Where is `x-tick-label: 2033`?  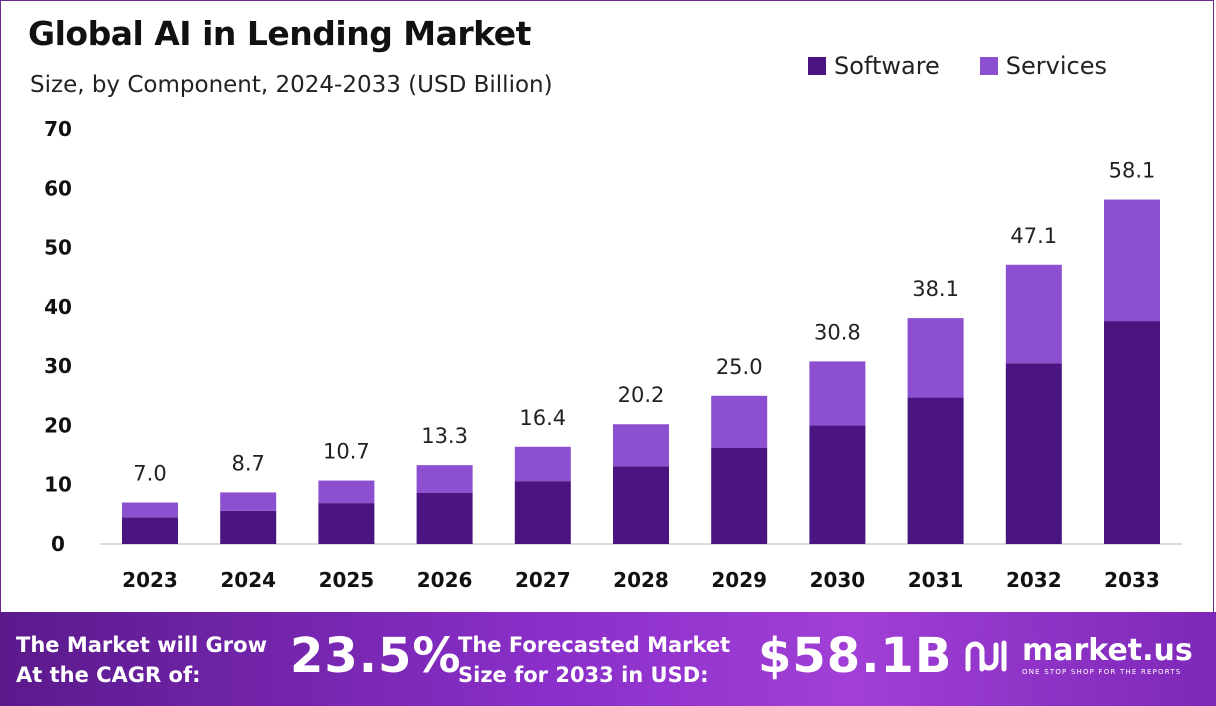 x-tick-label: 2033 is located at coordinates (1132, 580).